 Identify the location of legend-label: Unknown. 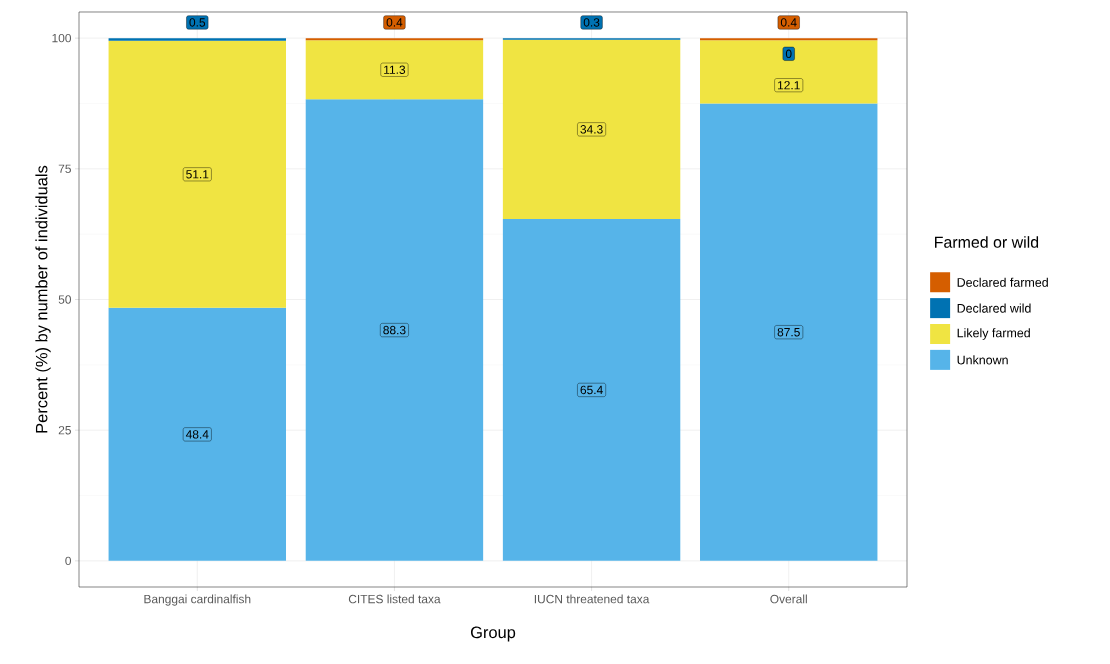
(982, 360).